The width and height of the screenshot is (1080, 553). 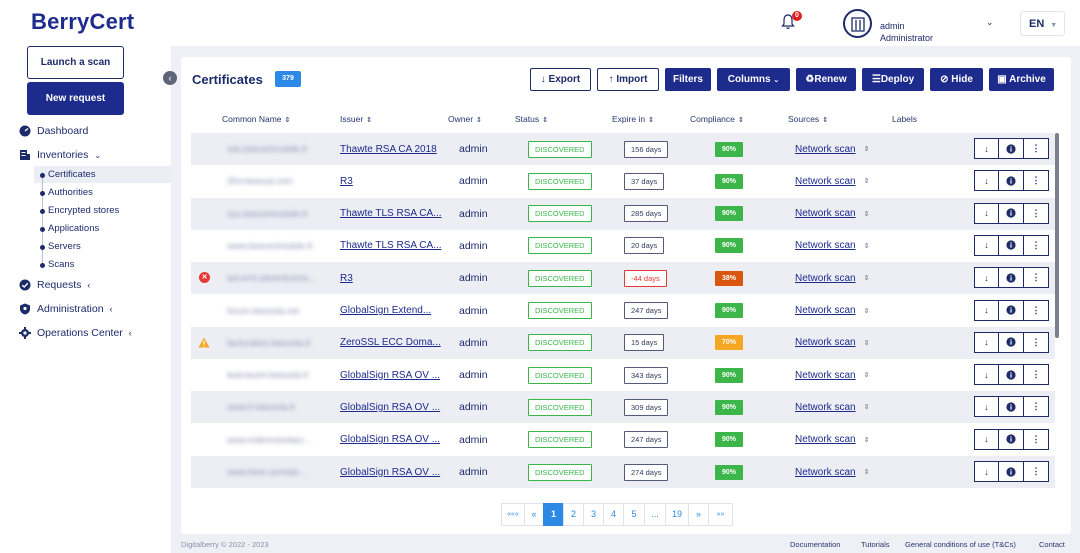 I want to click on common-name-cell: forum.beesola.net, so click(x=263, y=310).